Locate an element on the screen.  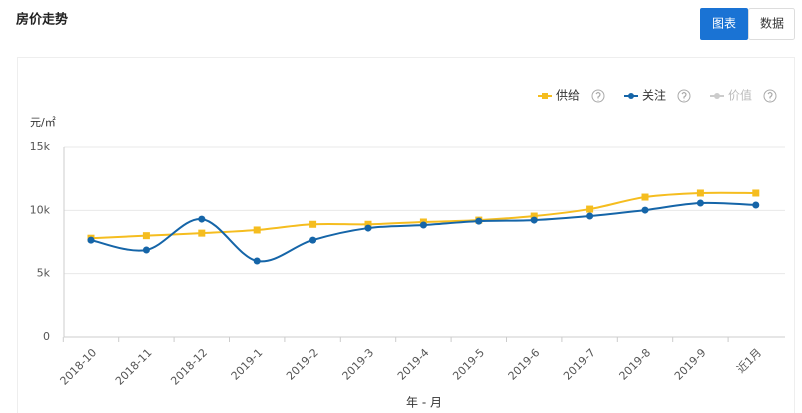
x-tick-label: 2019-5 is located at coordinates (468, 364).